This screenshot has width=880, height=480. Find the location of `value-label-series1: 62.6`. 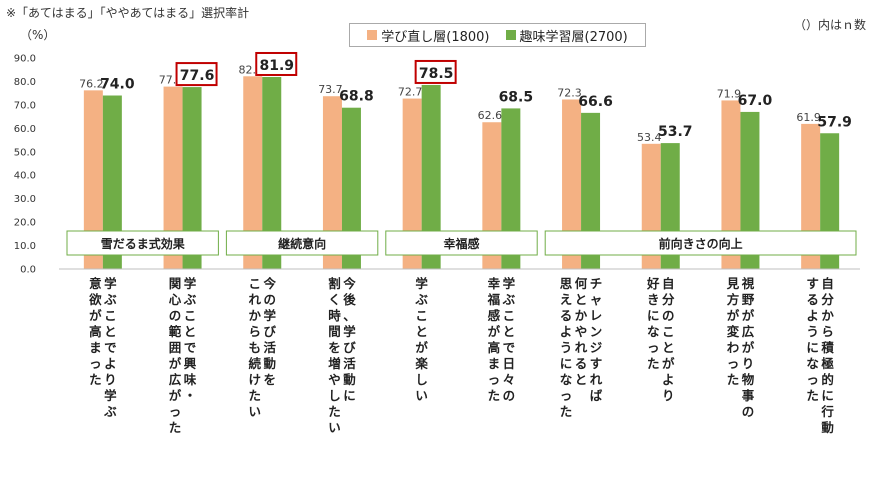

value-label-series1: 62.6 is located at coordinates (490, 115).